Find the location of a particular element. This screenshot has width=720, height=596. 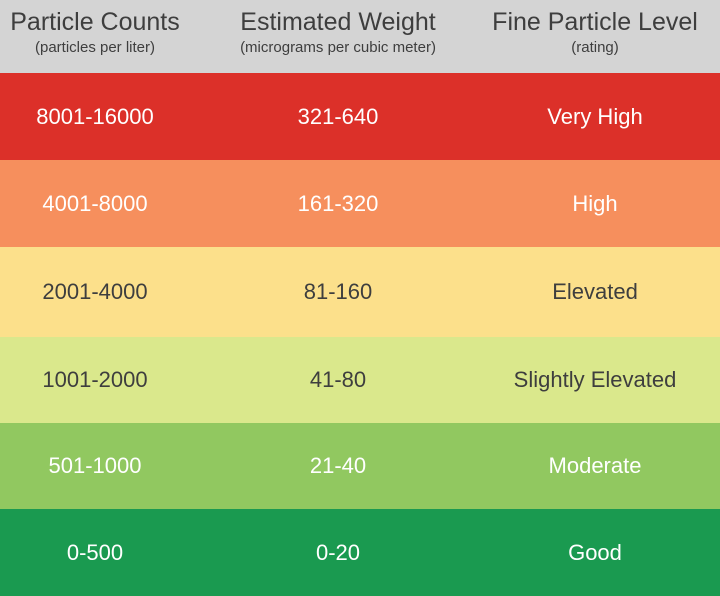

table-row-very-high: 8001-16000 321-640 Very High is located at coordinates (360, 116).